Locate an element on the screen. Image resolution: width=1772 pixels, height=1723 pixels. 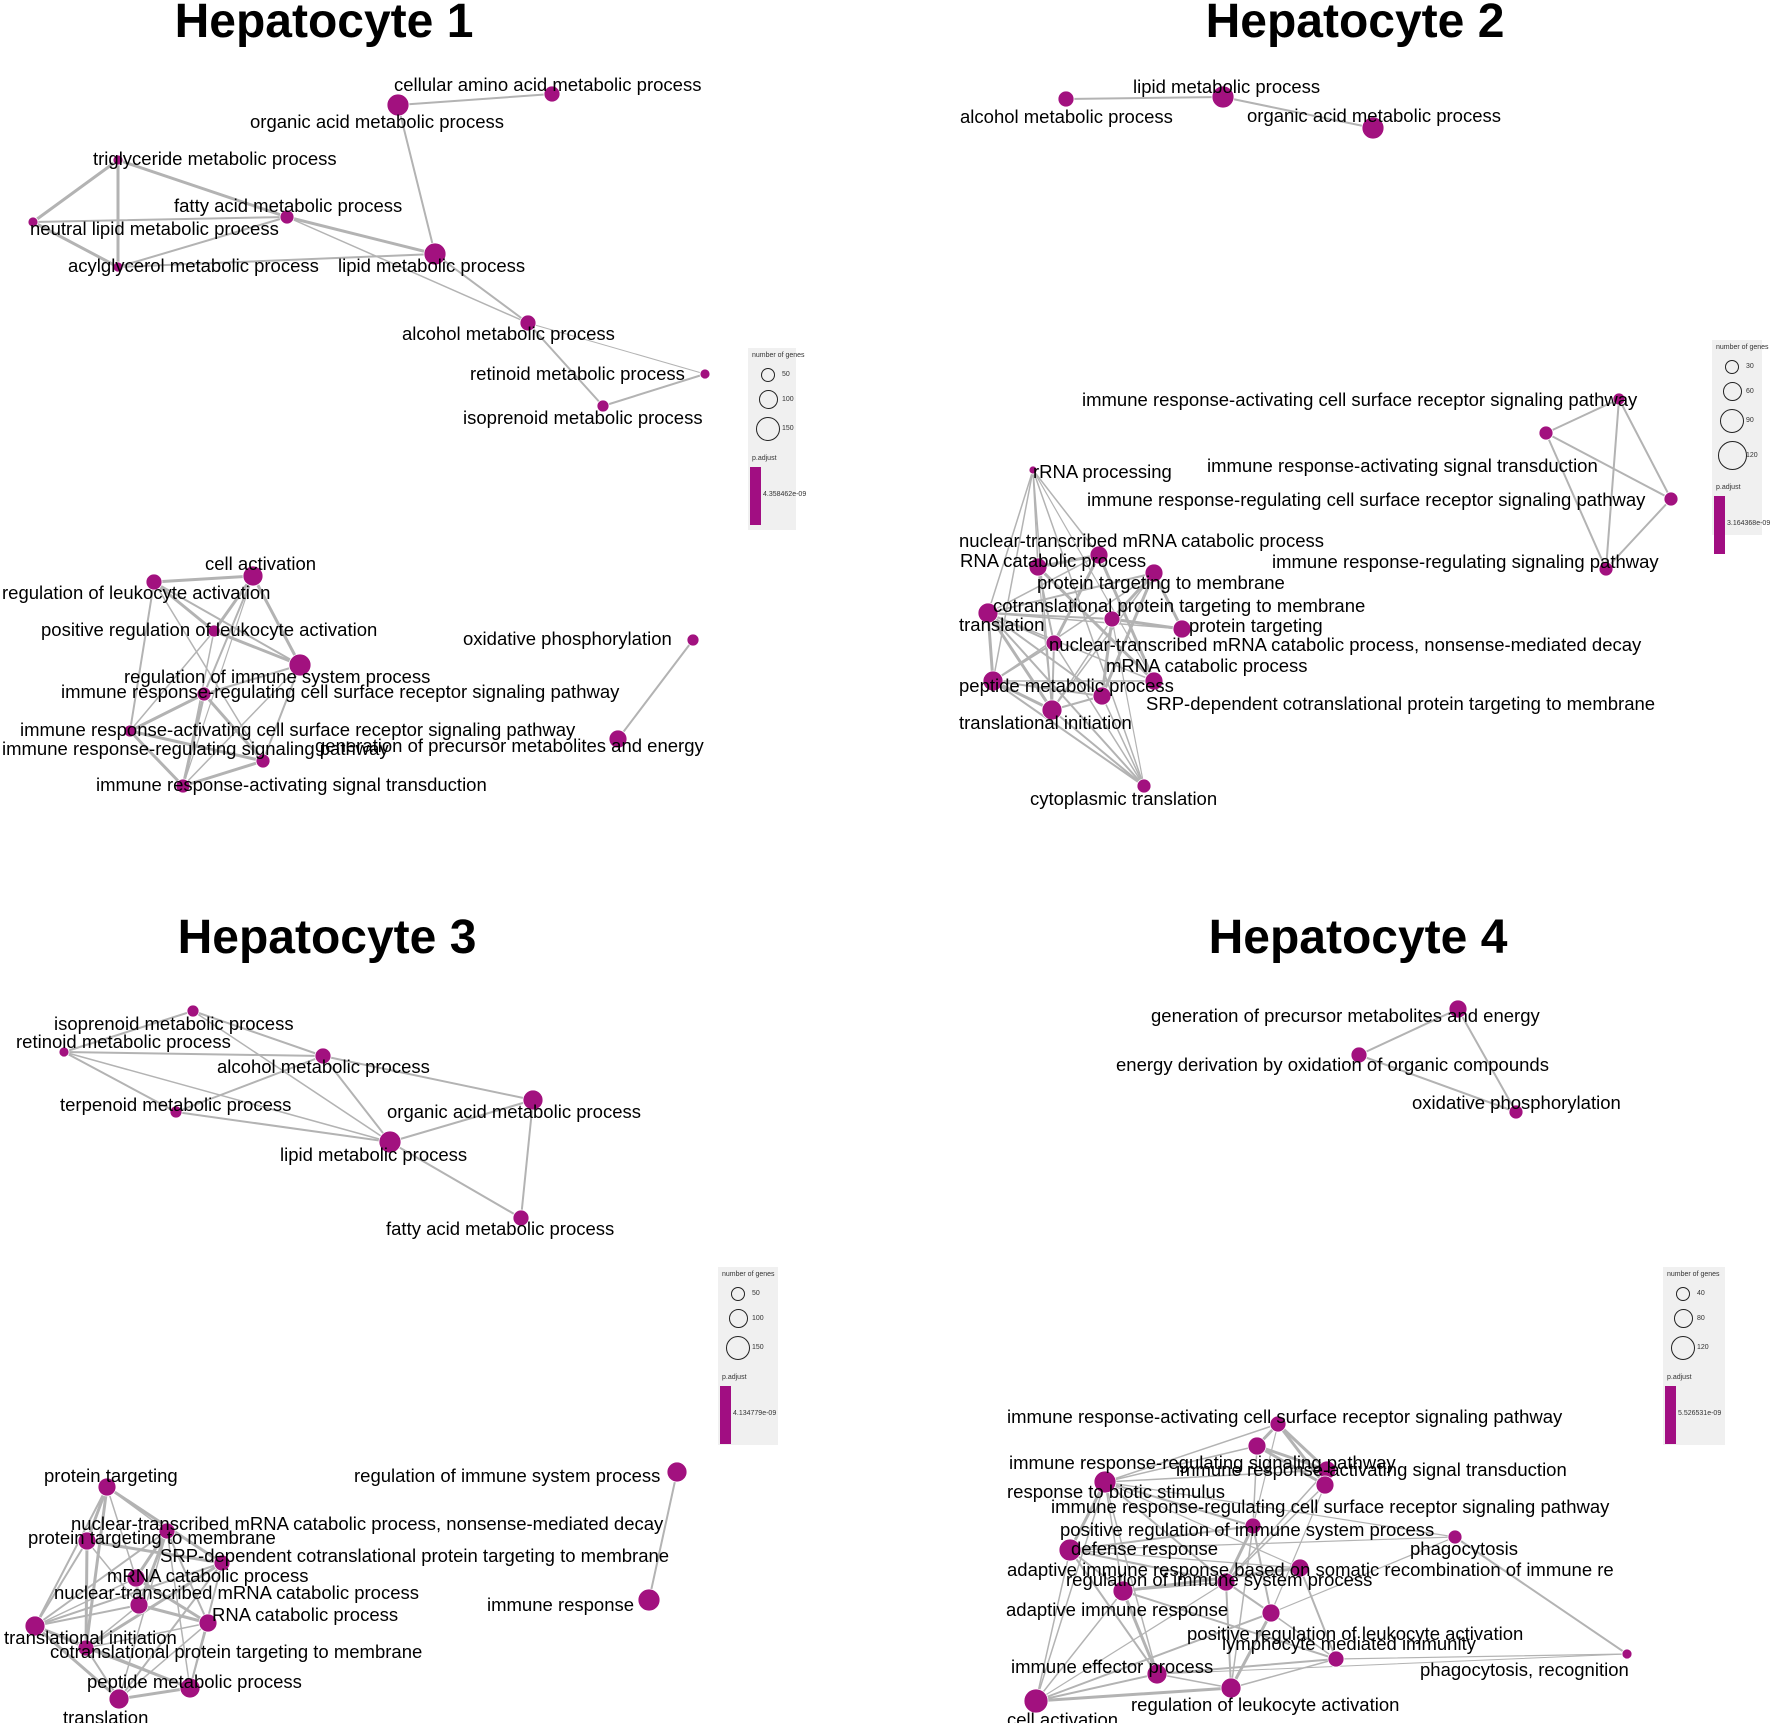
term-label: alcohol metabolic process is located at coordinates (1066, 116).